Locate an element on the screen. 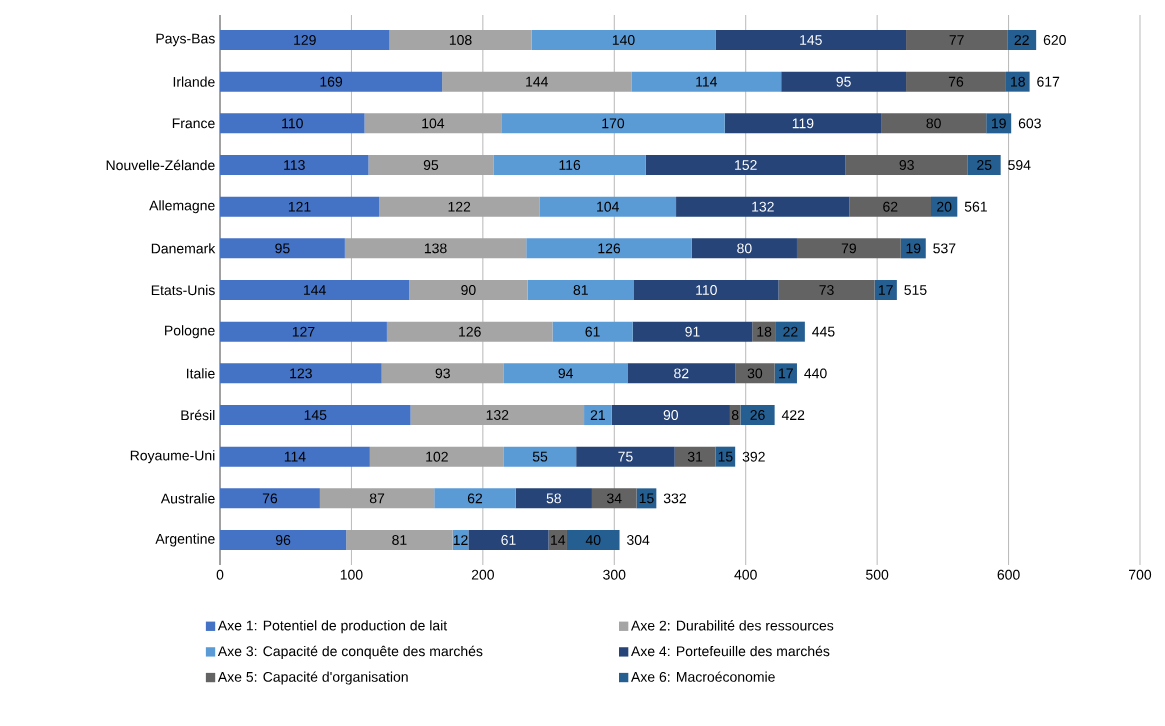  legend-label: Axe 4: Portefeuille des marchés is located at coordinates (730, 651).